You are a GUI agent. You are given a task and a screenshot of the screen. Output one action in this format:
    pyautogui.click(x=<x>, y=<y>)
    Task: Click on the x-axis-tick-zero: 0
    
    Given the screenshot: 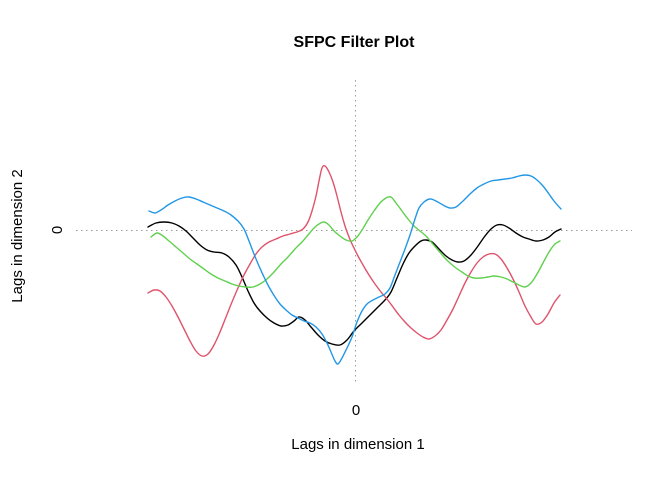 What is the action you would take?
    pyautogui.click(x=356, y=410)
    